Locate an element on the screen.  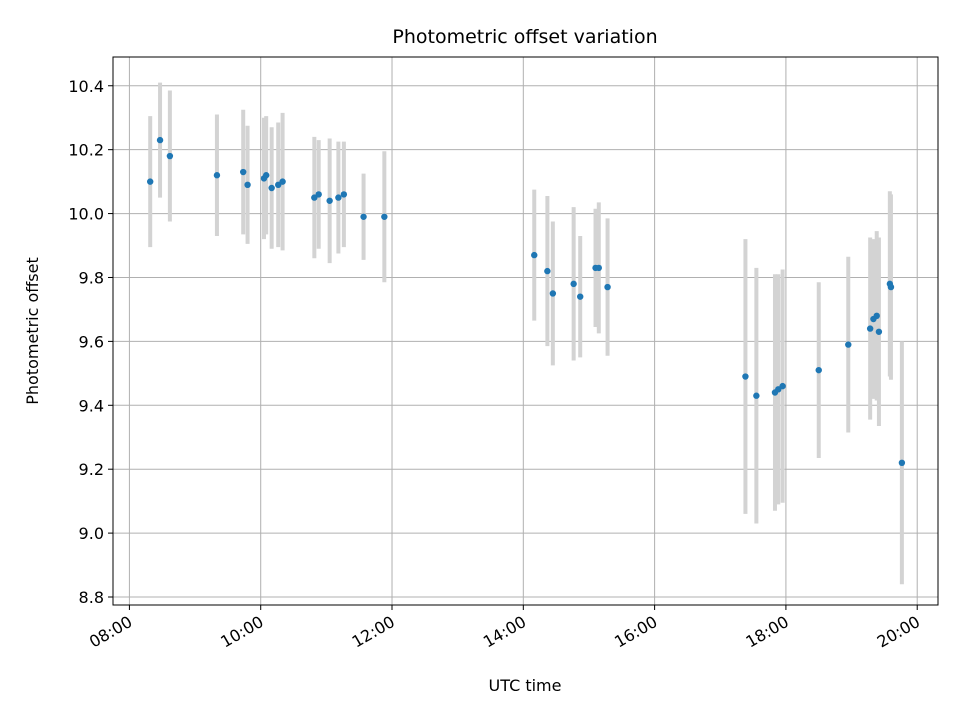
y-tick-label: 10.4 is located at coordinates (86, 86).